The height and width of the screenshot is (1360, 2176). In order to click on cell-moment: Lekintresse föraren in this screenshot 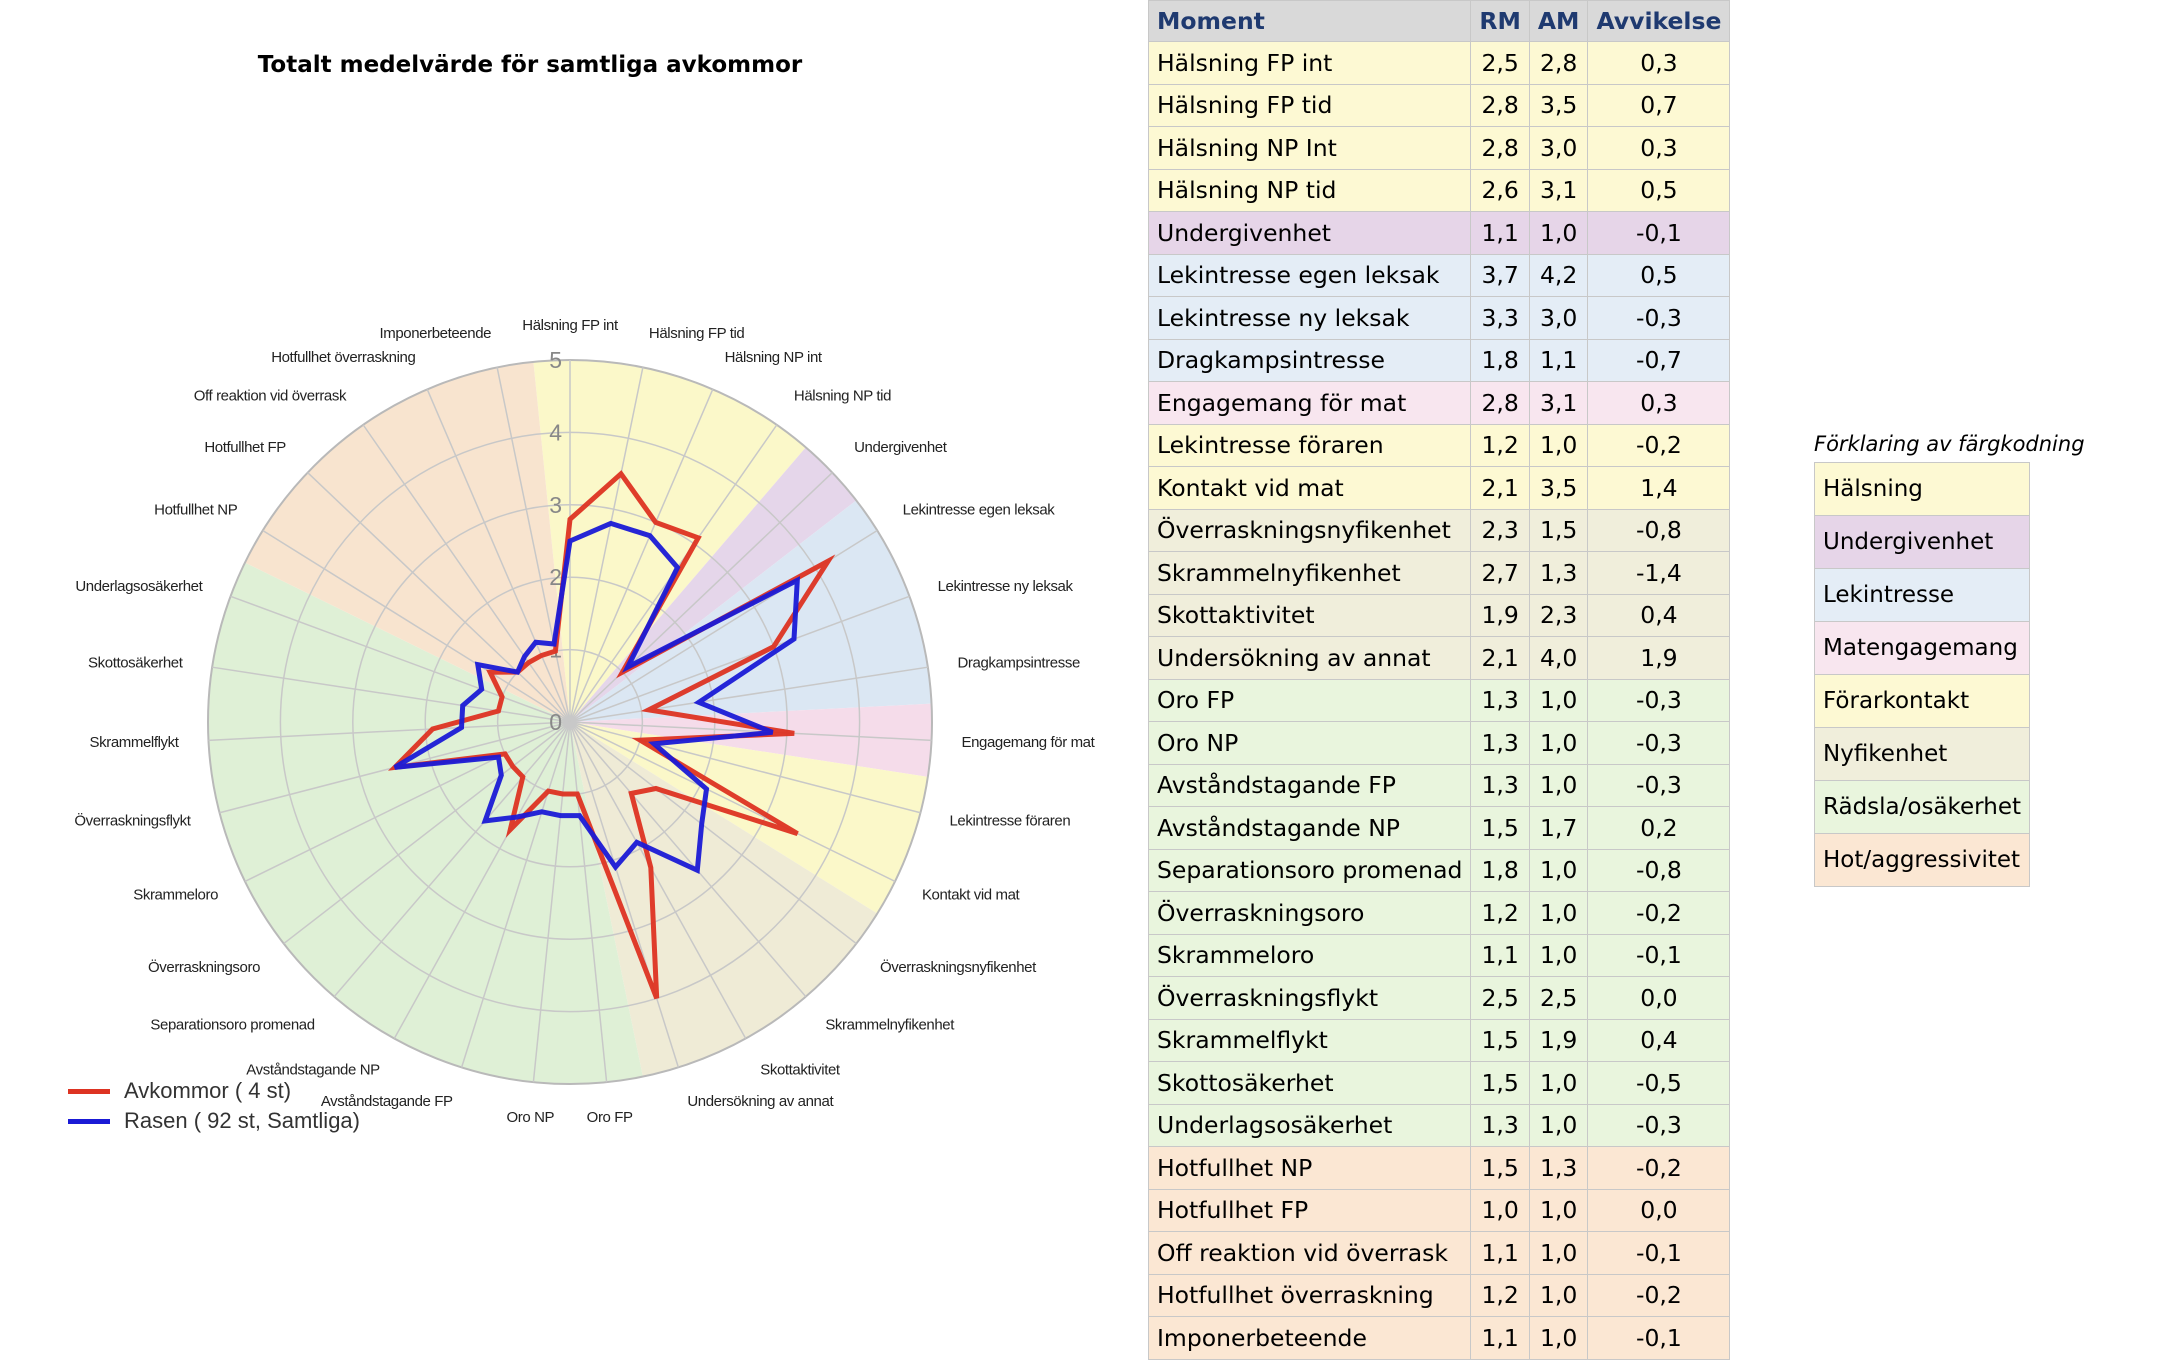, I will do `click(1309, 445)`.